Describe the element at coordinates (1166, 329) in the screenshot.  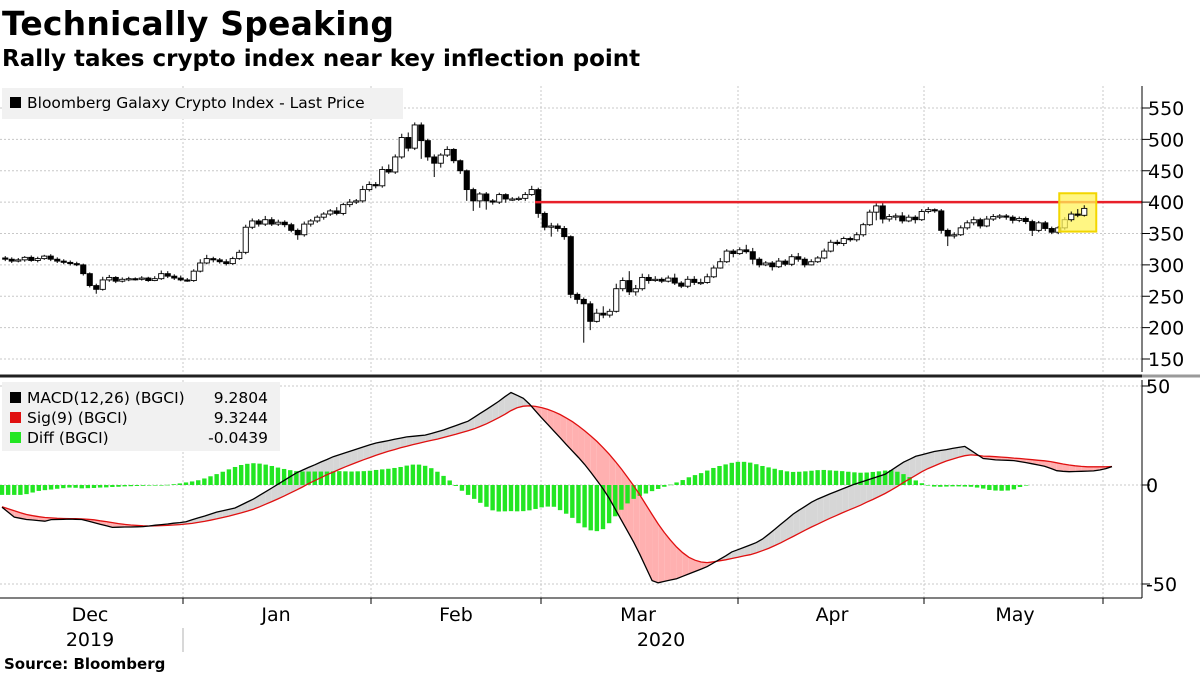
I see `price-tick-label: 200` at that location.